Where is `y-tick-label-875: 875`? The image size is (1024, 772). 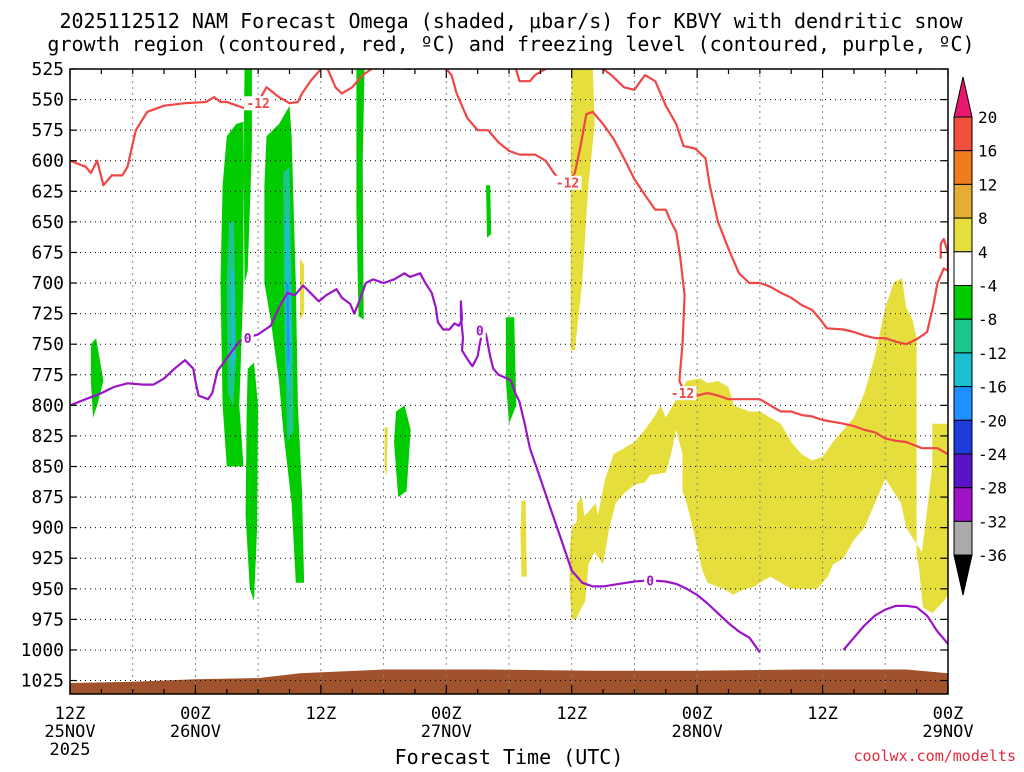 y-tick-label-875: 875 is located at coordinates (47, 497).